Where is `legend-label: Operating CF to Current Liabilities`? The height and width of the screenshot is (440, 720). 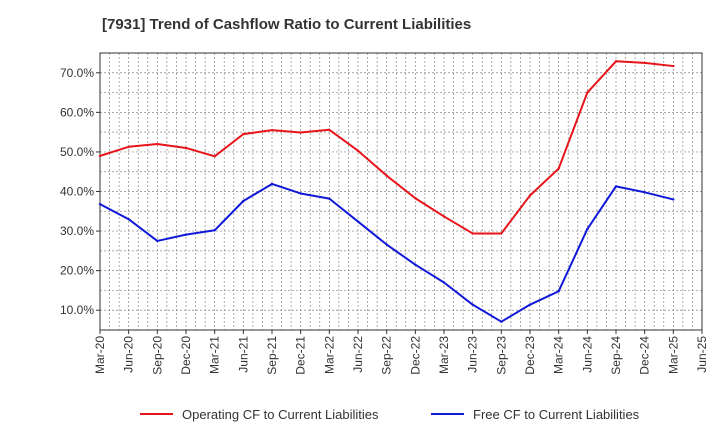
legend-label: Operating CF to Current Liabilities is located at coordinates (280, 414).